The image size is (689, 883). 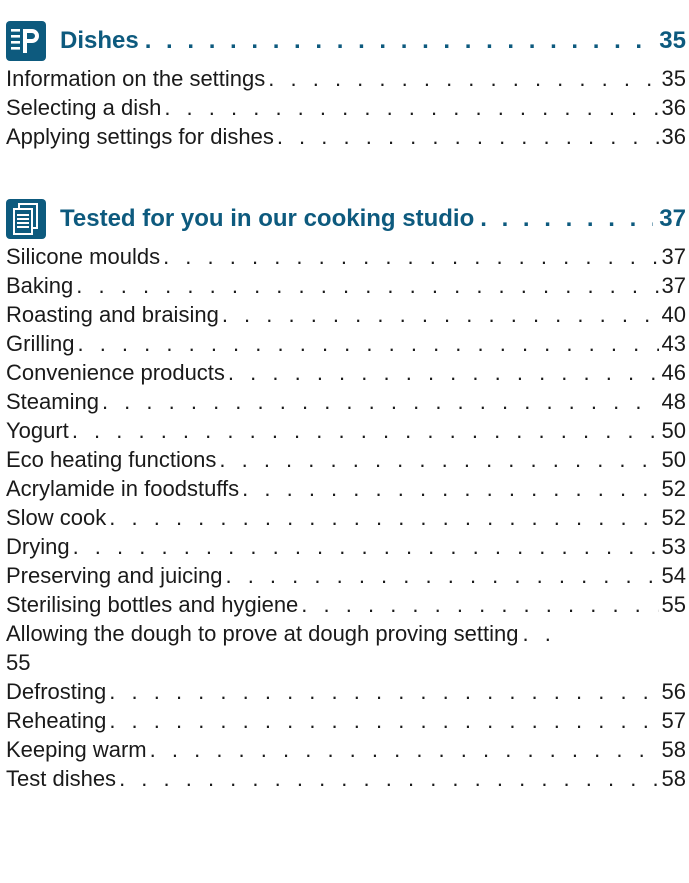 What do you see at coordinates (267, 218) in the screenshot?
I see `section-title: Tested for you in our cooking studio` at bounding box center [267, 218].